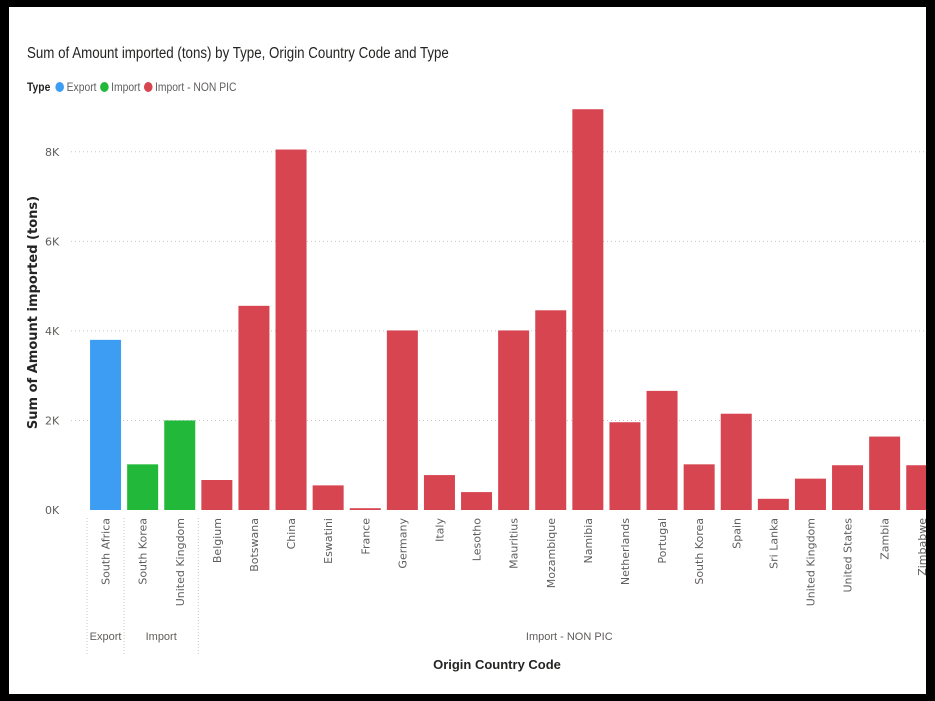 The height and width of the screenshot is (701, 935). I want to click on x-tick-label: Belgium, so click(217, 540).